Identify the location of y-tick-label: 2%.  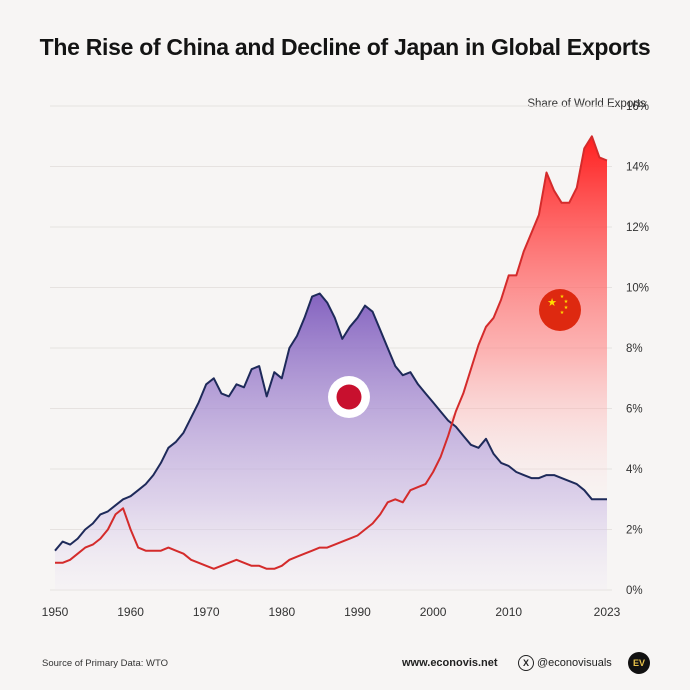
(634, 531).